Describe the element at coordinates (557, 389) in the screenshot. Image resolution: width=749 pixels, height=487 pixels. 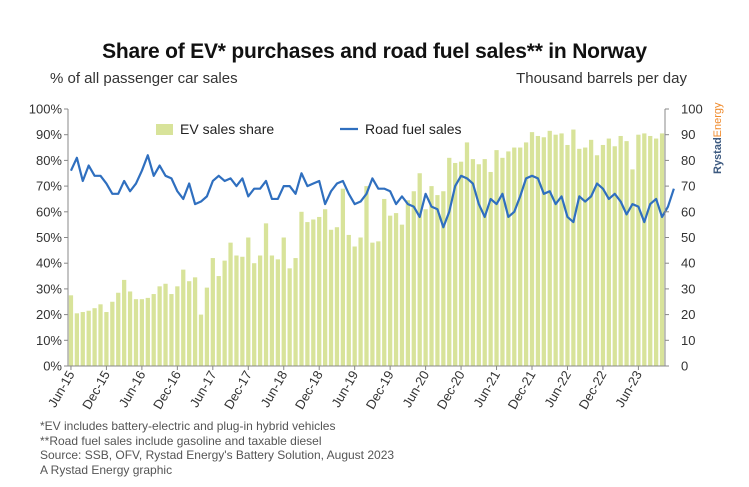
I see `x-tick-label: Jun-22` at that location.